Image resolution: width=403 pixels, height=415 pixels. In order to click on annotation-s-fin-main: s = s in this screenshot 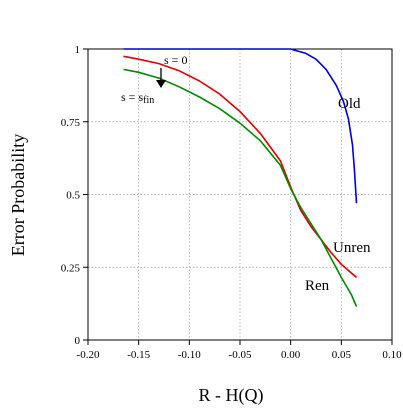, I will do `click(132, 97)`.